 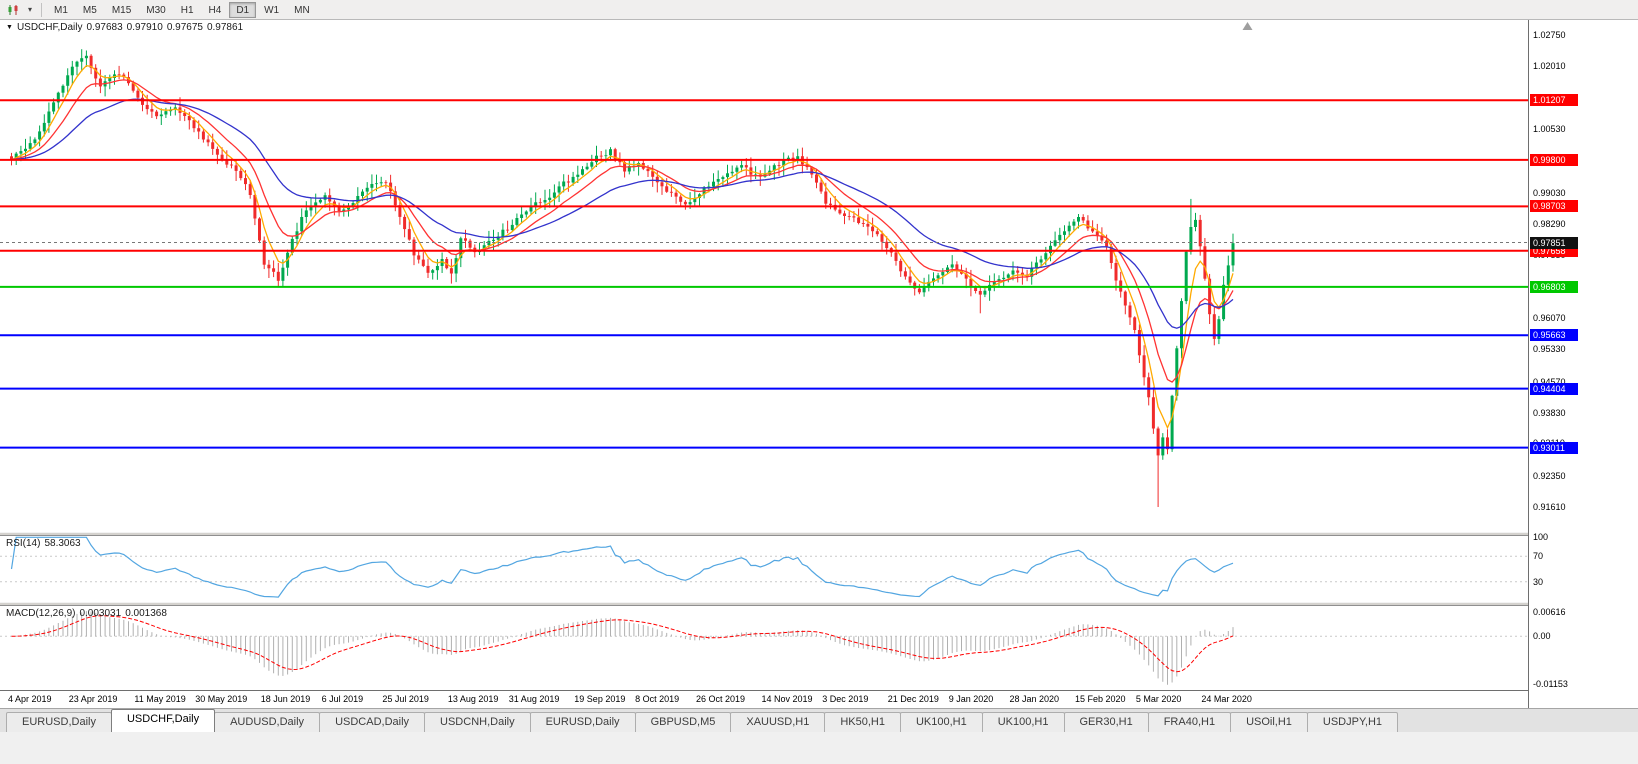 What do you see at coordinates (62, 543) in the screenshot?
I see `rsi-value: 58.3063` at bounding box center [62, 543].